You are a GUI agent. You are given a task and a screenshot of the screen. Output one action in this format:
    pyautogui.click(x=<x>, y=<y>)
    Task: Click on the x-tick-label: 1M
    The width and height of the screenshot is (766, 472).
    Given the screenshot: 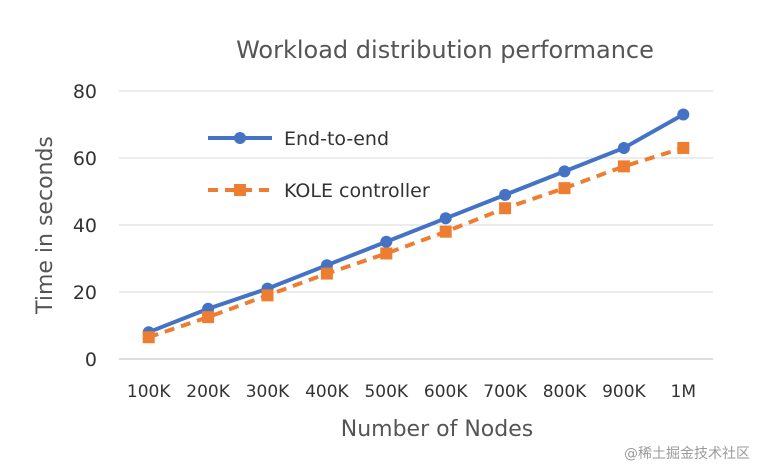 What is the action you would take?
    pyautogui.click(x=683, y=392)
    